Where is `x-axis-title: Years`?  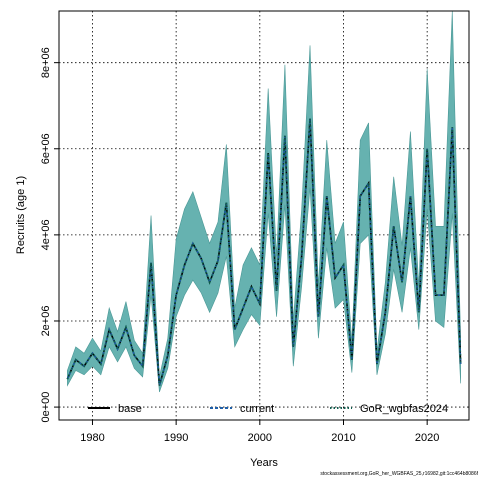 x-axis-title: Years is located at coordinates (264, 463).